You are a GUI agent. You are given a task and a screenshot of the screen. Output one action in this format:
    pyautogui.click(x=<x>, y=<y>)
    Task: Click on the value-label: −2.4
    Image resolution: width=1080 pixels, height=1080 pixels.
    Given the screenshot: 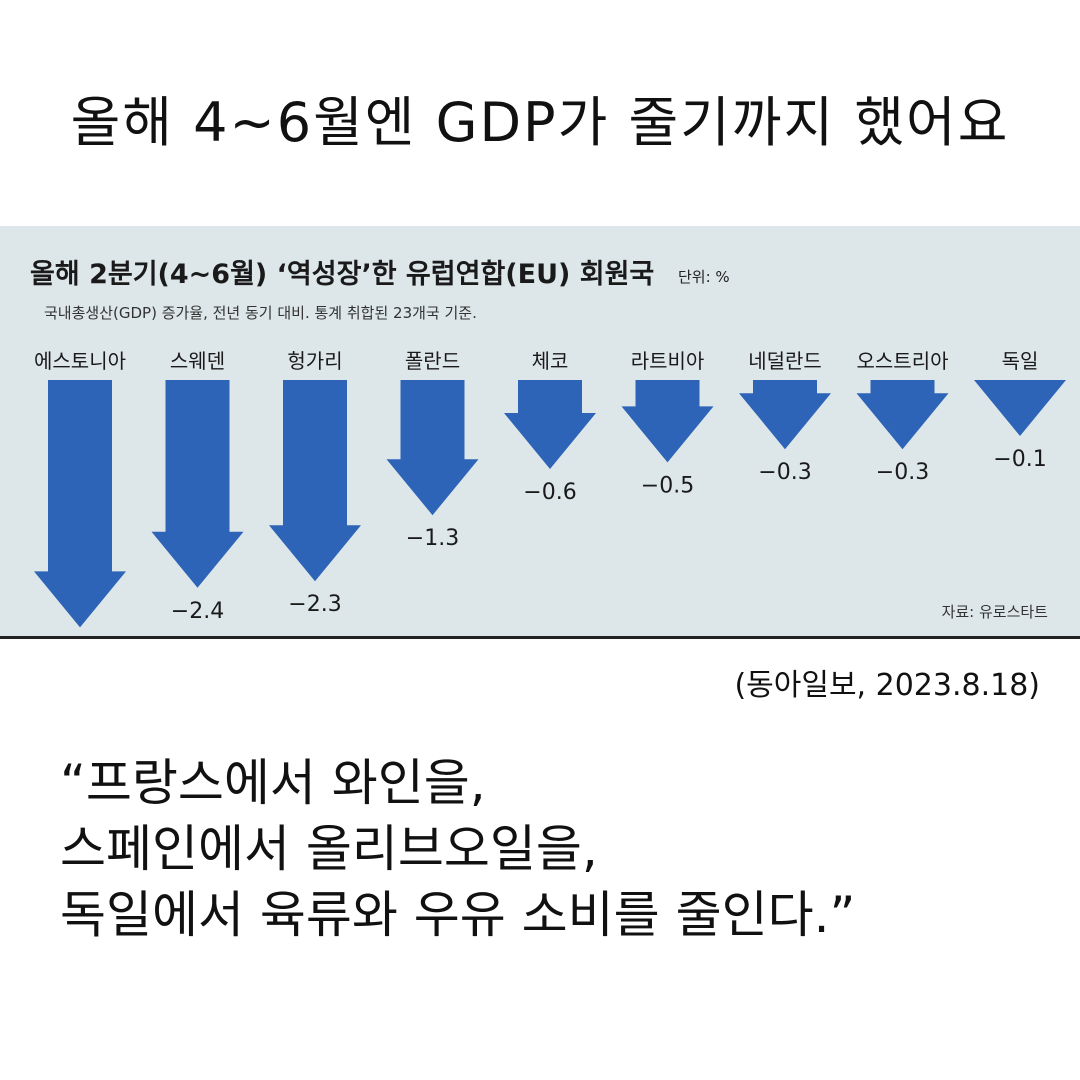 What is the action you would take?
    pyautogui.click(x=197, y=611)
    